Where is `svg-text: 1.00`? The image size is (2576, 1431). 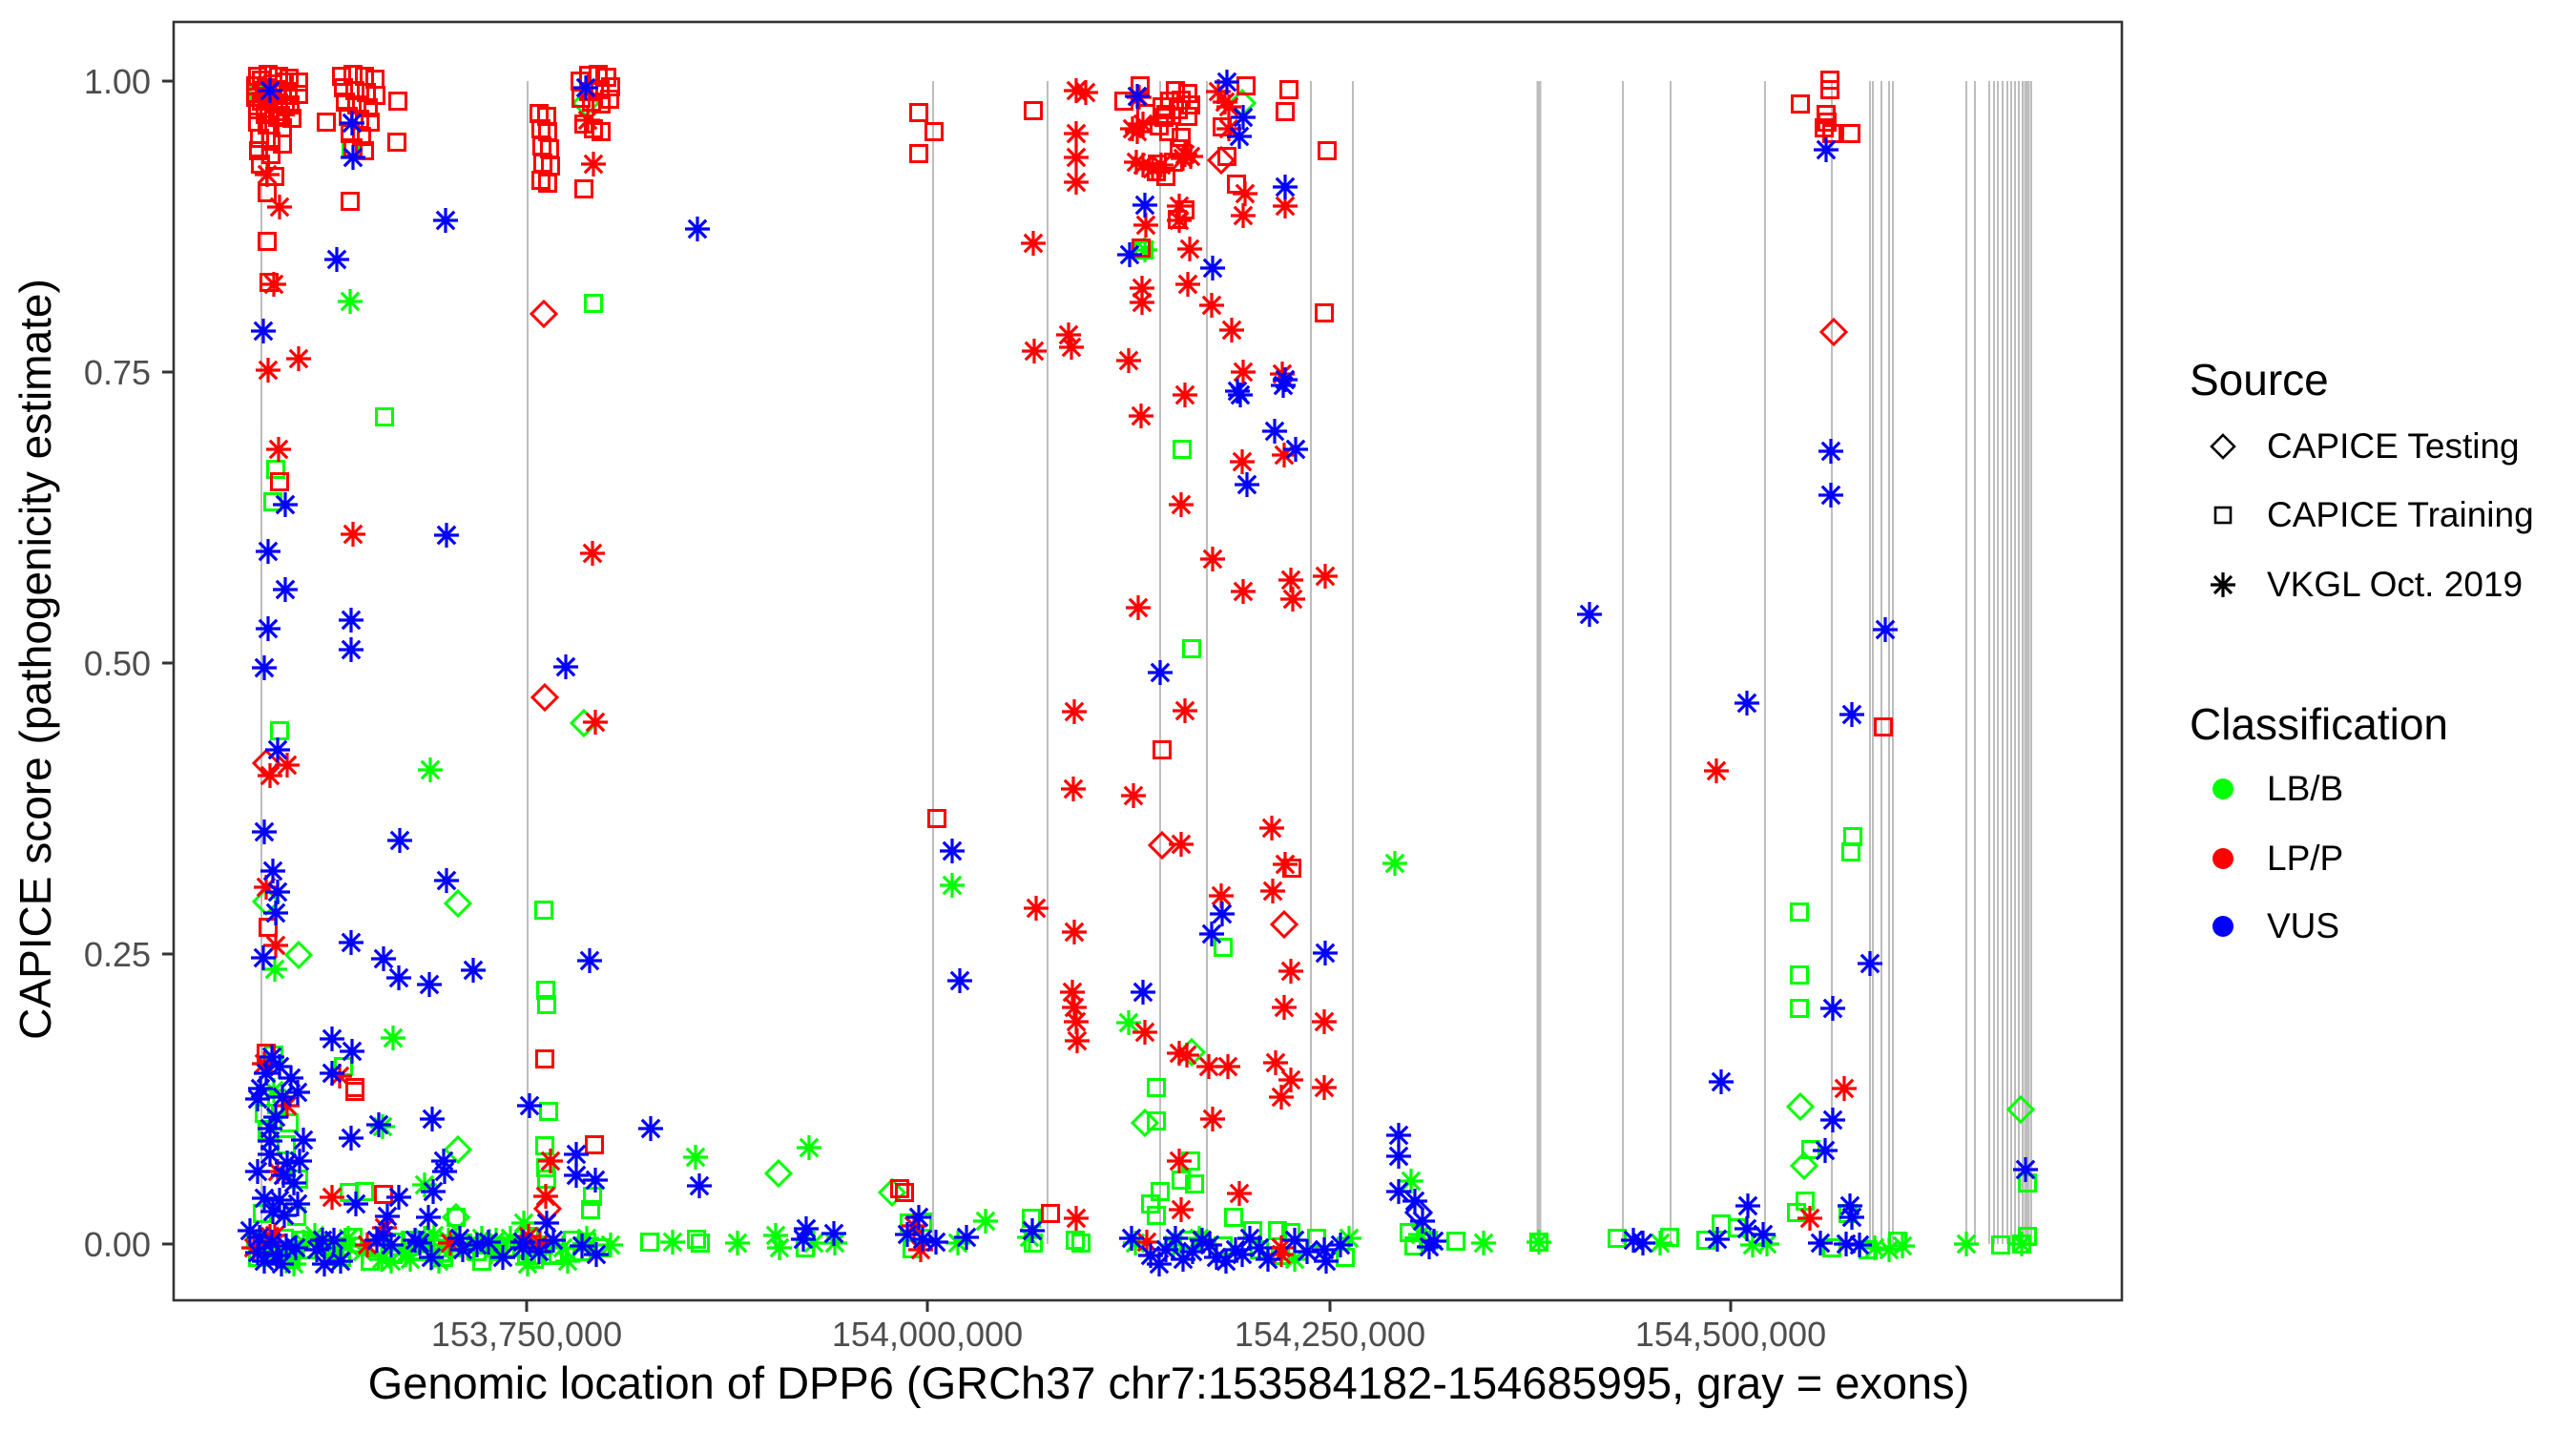
svg-text: 1.00 is located at coordinates (117, 81).